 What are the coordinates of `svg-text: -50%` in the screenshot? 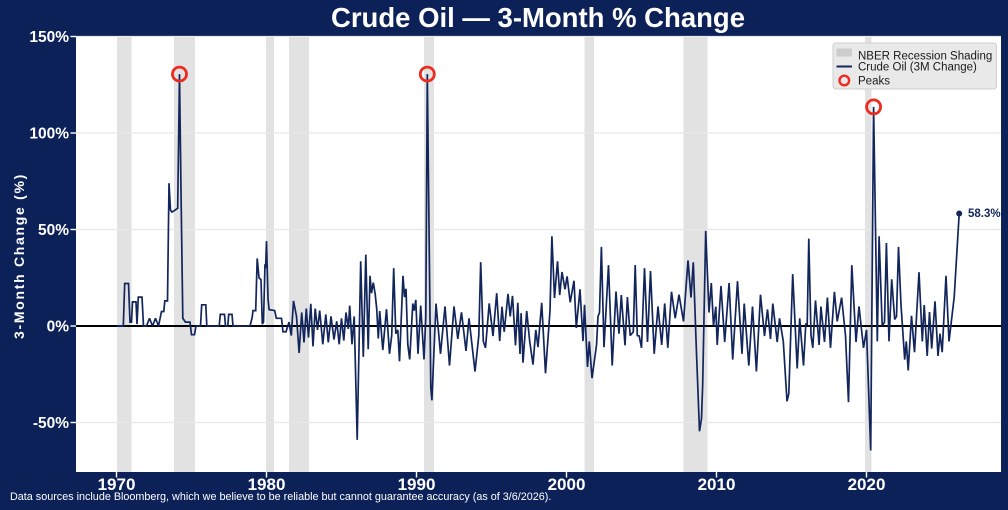 It's located at (51, 423).